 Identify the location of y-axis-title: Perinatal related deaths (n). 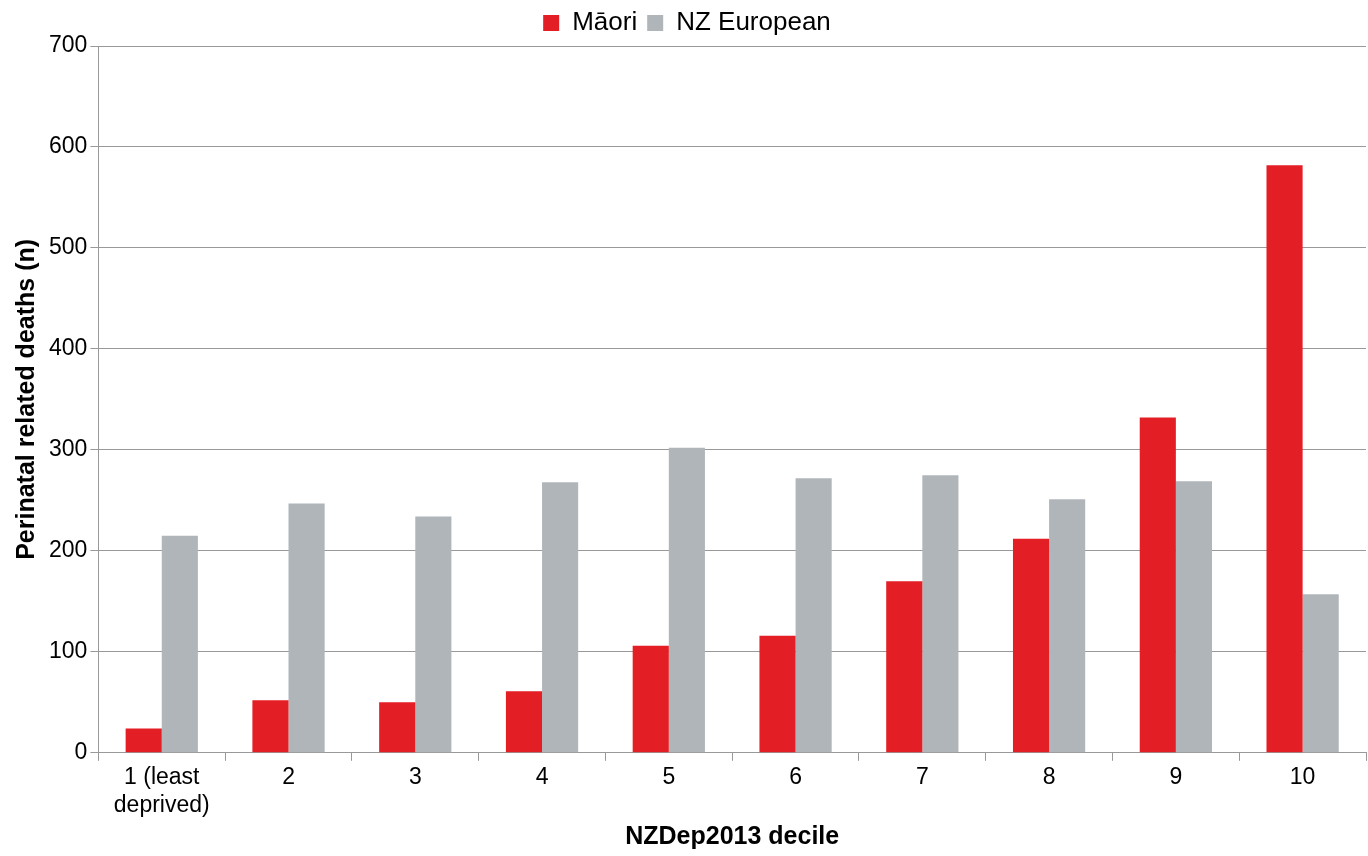
(24, 399).